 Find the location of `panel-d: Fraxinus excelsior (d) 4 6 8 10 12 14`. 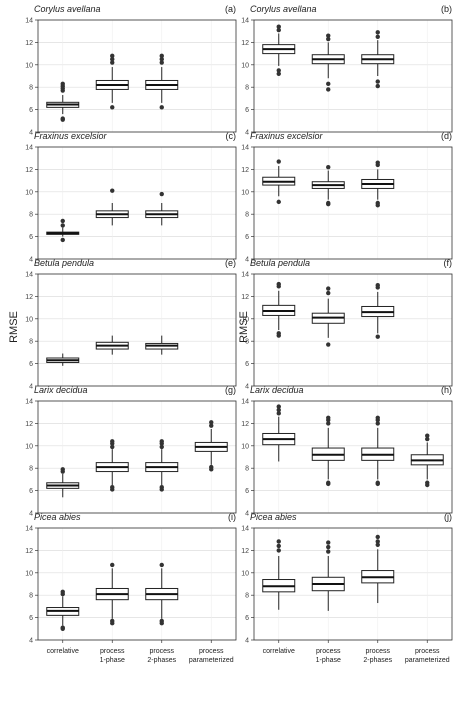

panel-d: Fraxinus excelsior (d) 4 6 8 10 12 14 is located at coordinates (347, 197).